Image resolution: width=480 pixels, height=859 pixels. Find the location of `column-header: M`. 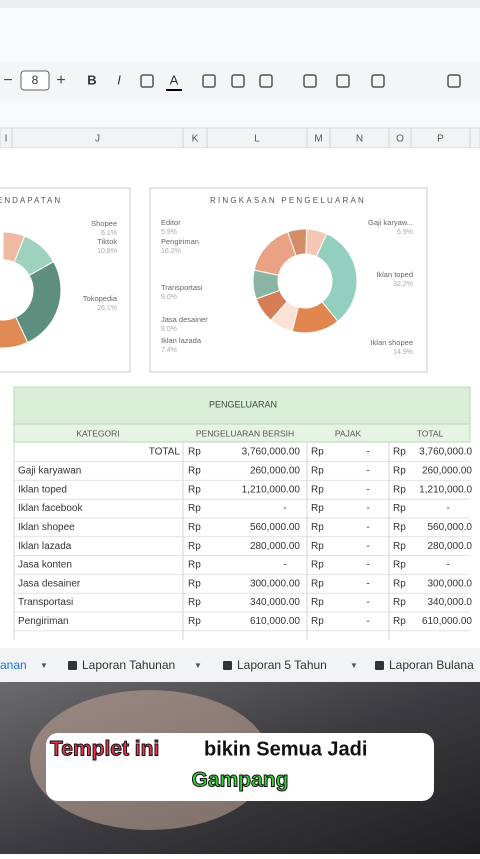

column-header: M is located at coordinates (318, 139).